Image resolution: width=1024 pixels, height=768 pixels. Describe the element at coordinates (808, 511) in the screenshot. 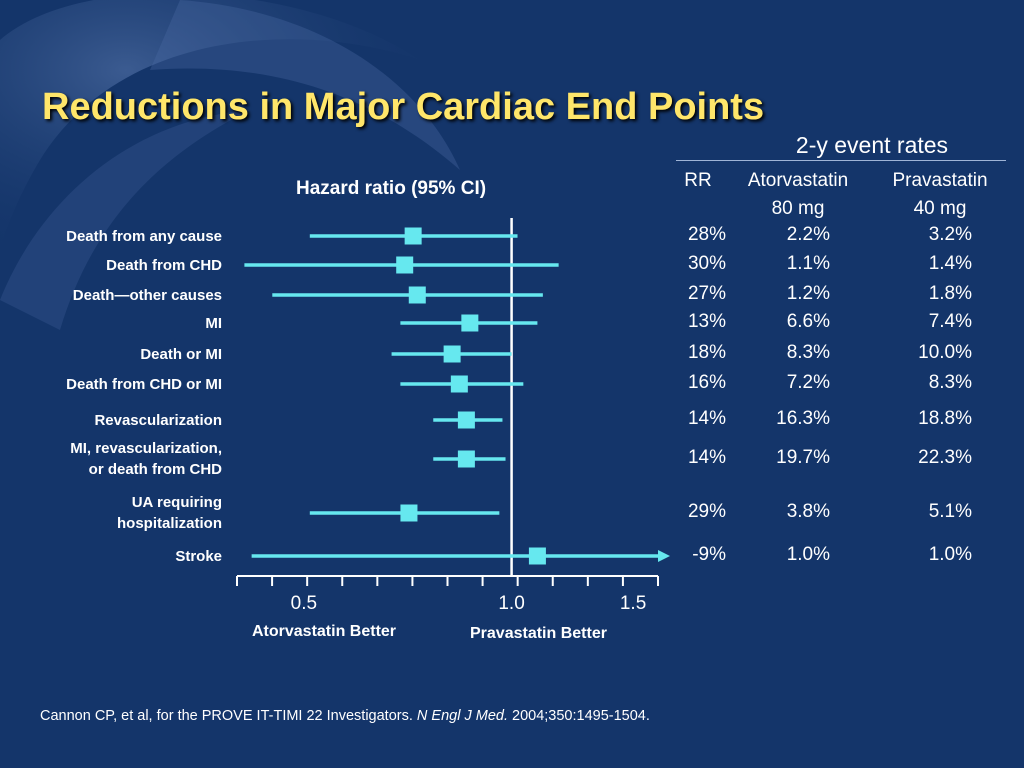

I see `atorvastatin-rate: 3.8%` at that location.